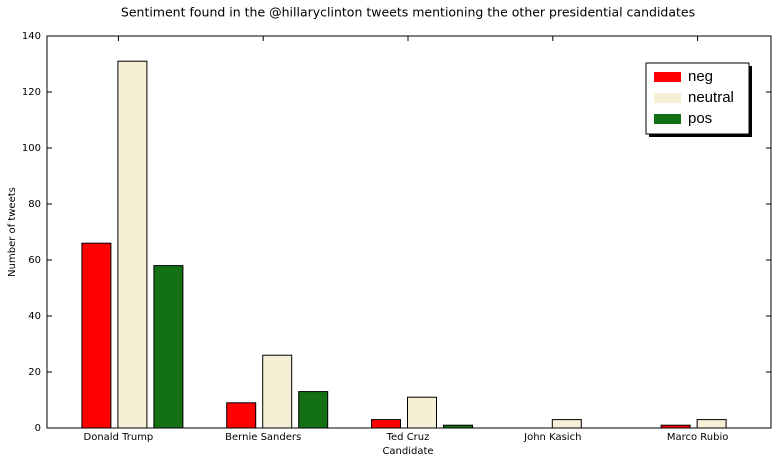  Describe the element at coordinates (711, 97) in the screenshot. I see `legend-label: neutral` at that location.